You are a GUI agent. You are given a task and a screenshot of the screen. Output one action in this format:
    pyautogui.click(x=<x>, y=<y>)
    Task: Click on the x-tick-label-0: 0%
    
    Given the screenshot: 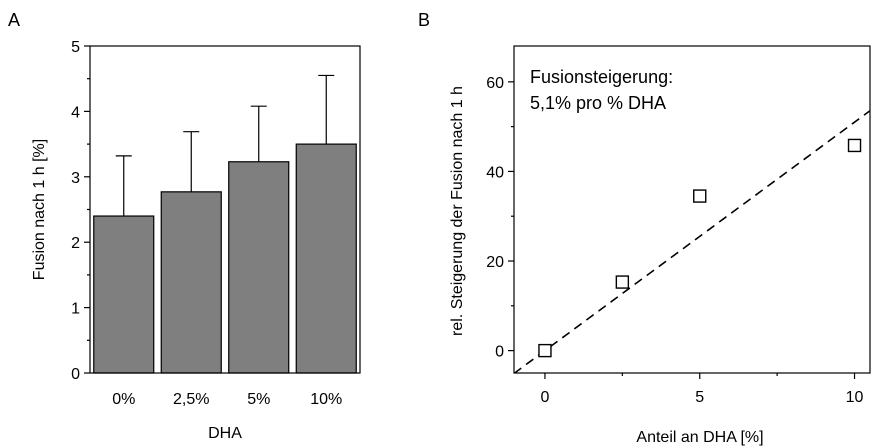 What is the action you would take?
    pyautogui.click(x=123, y=399)
    